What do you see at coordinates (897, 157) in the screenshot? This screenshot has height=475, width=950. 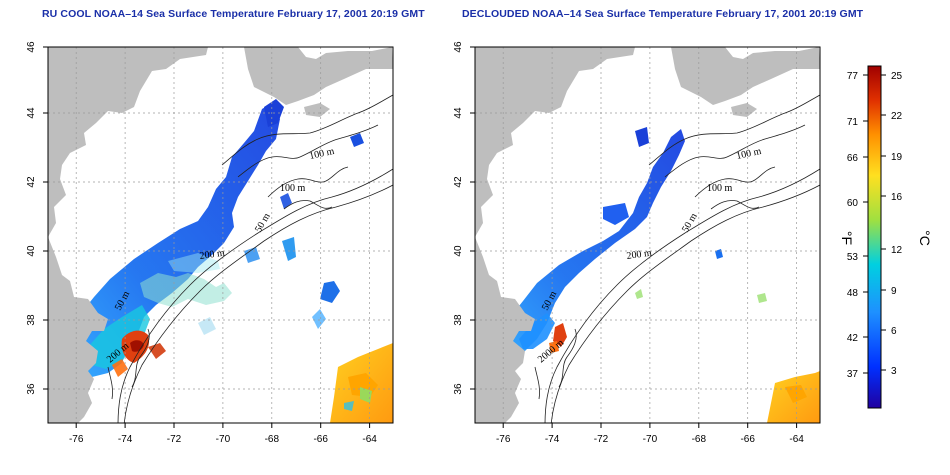 I see `celsius-tick: 19` at bounding box center [897, 157].